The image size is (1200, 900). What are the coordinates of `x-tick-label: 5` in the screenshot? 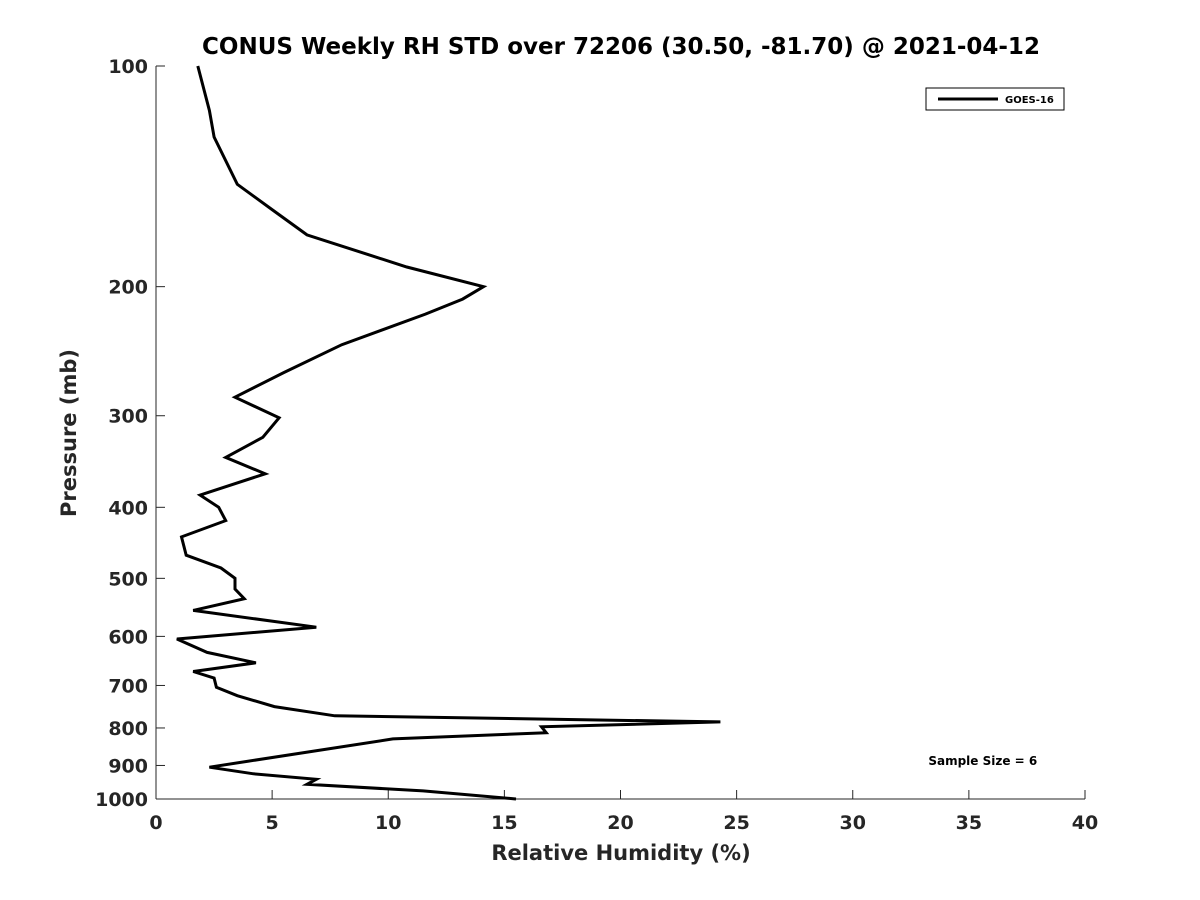 It's located at (272, 823).